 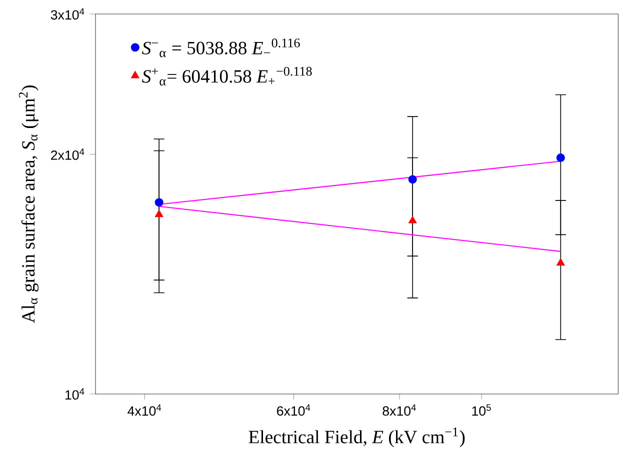 What do you see at coordinates (221, 48) in the screenshot?
I see `legend-label: S$^{−}$$_{α}$ = 5038.88 E$_{−}$0.116` at bounding box center [221, 48].